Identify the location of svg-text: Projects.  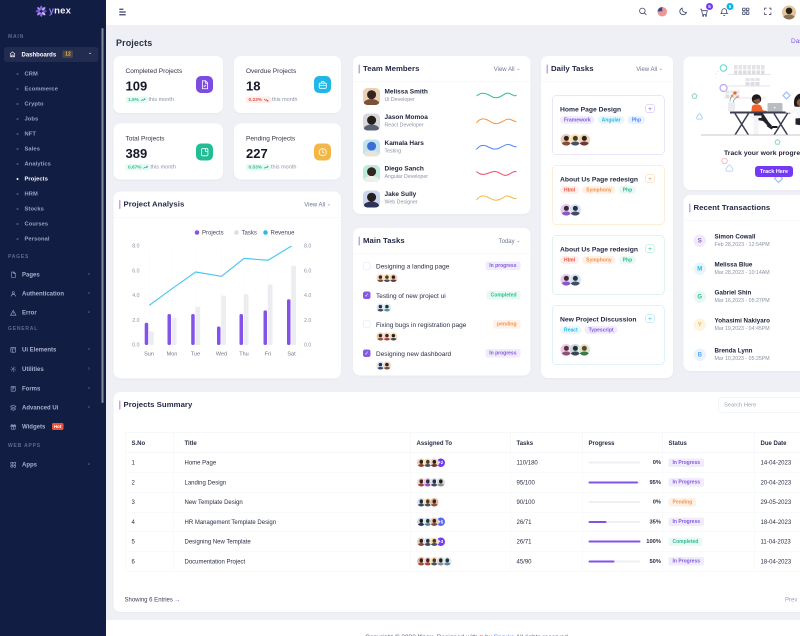
(213, 234).